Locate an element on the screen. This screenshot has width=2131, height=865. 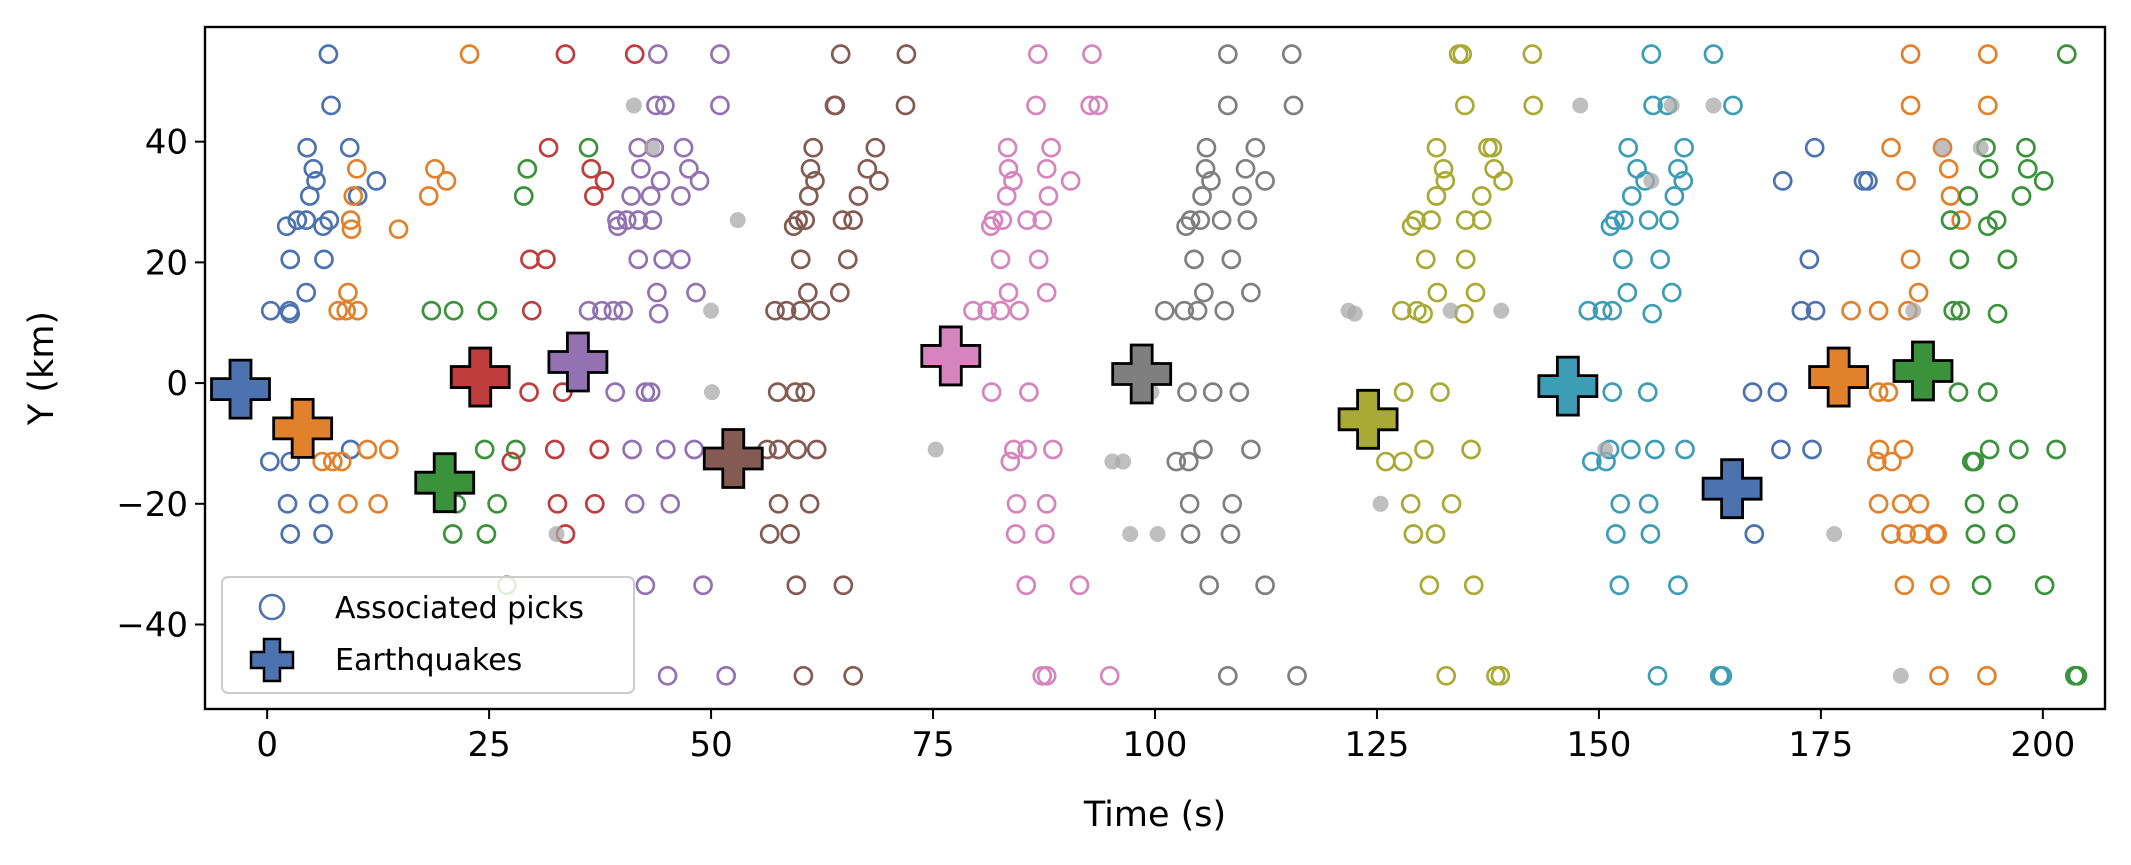
x-tick-label: 75 is located at coordinates (932, 745).